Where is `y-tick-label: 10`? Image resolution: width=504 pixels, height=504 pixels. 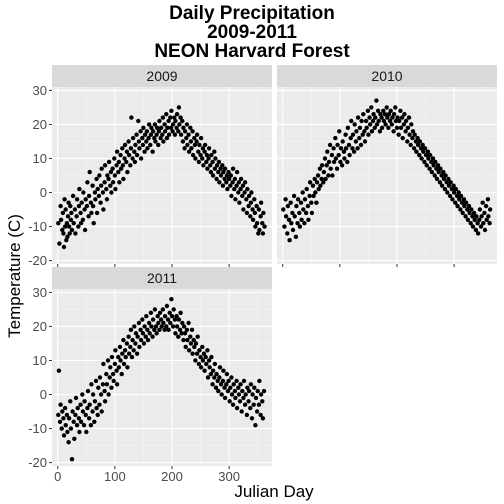
y-tick-label: 10 is located at coordinates (40, 158).